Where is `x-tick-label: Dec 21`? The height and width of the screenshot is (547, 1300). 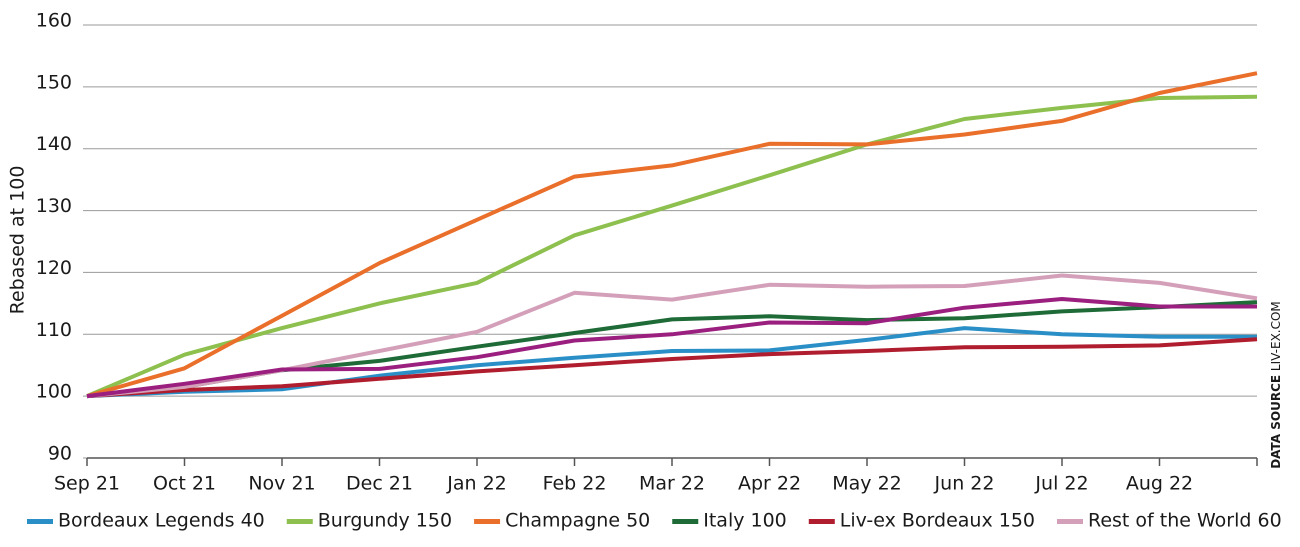
x-tick-label: Dec 21 is located at coordinates (379, 484).